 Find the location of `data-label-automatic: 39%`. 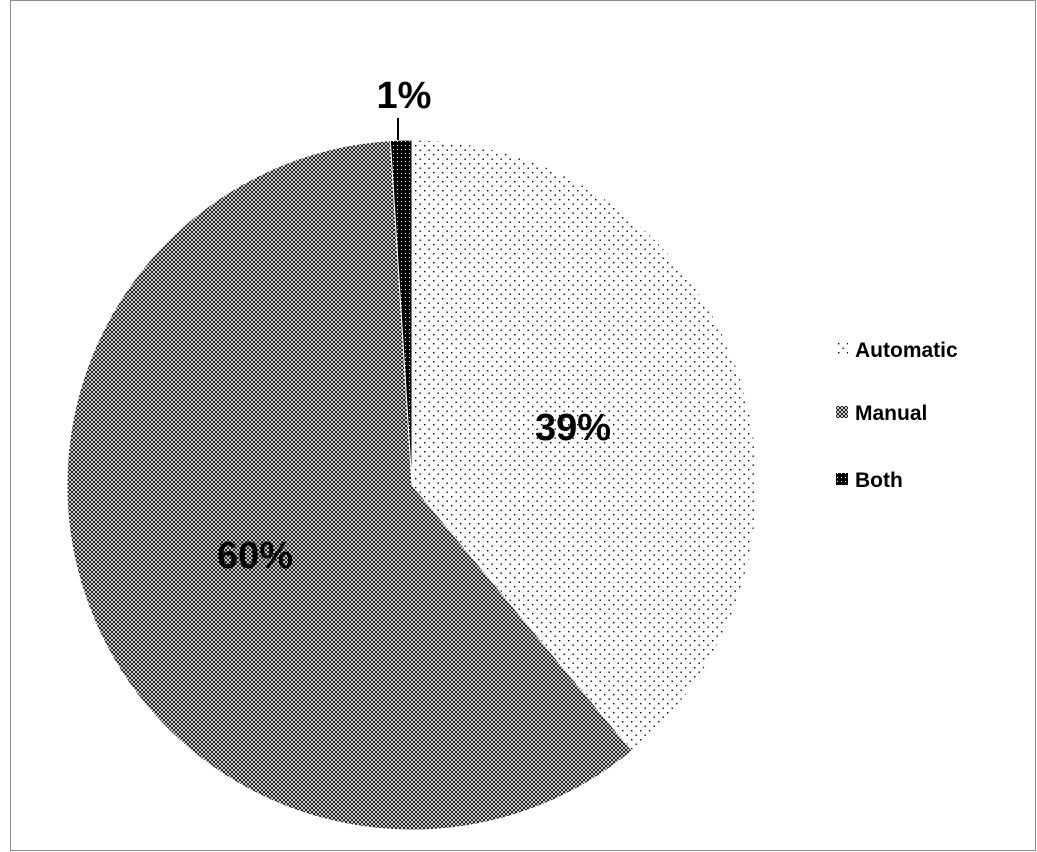

data-label-automatic: 39% is located at coordinates (573, 428).